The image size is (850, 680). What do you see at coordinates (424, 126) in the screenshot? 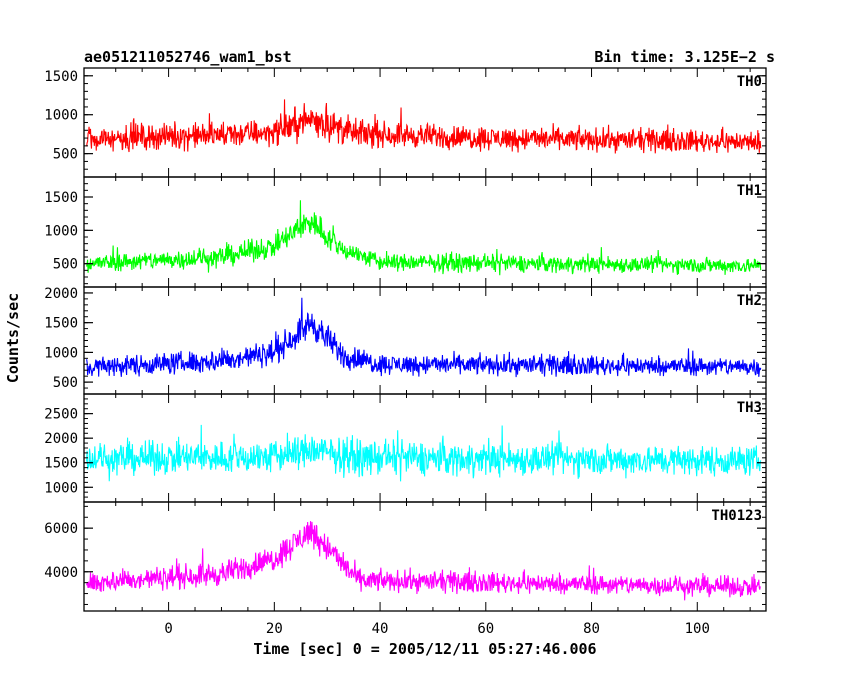
I see `series-th0` at bounding box center [424, 126].